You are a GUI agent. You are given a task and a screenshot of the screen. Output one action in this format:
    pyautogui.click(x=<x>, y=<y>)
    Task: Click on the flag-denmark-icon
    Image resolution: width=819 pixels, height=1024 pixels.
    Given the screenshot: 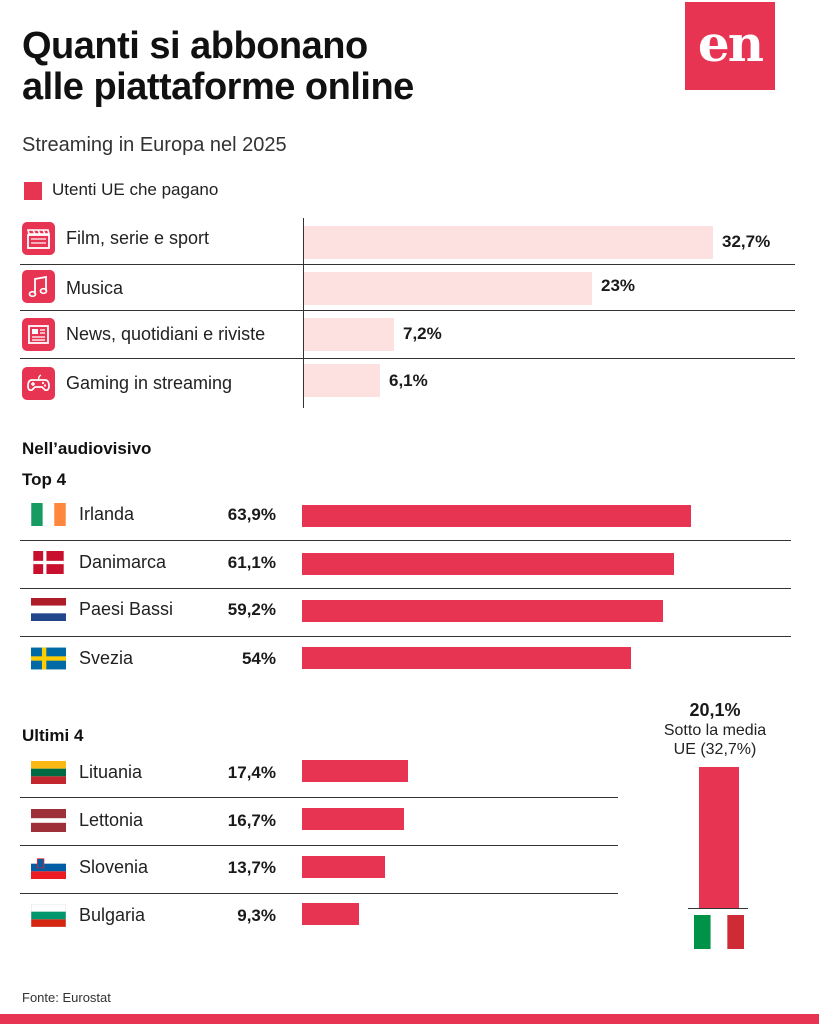 What is the action you would take?
    pyautogui.click(x=48, y=562)
    